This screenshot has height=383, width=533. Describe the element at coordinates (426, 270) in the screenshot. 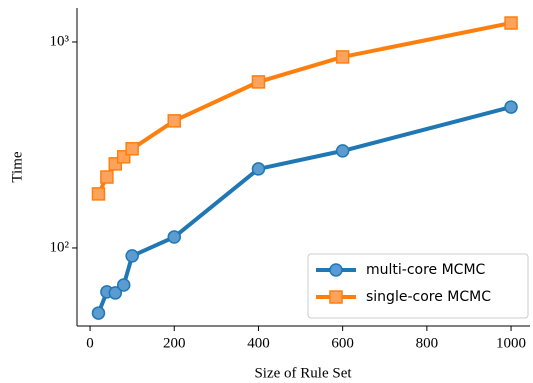

I see `legend-label: multi-core MCMC` at that location.